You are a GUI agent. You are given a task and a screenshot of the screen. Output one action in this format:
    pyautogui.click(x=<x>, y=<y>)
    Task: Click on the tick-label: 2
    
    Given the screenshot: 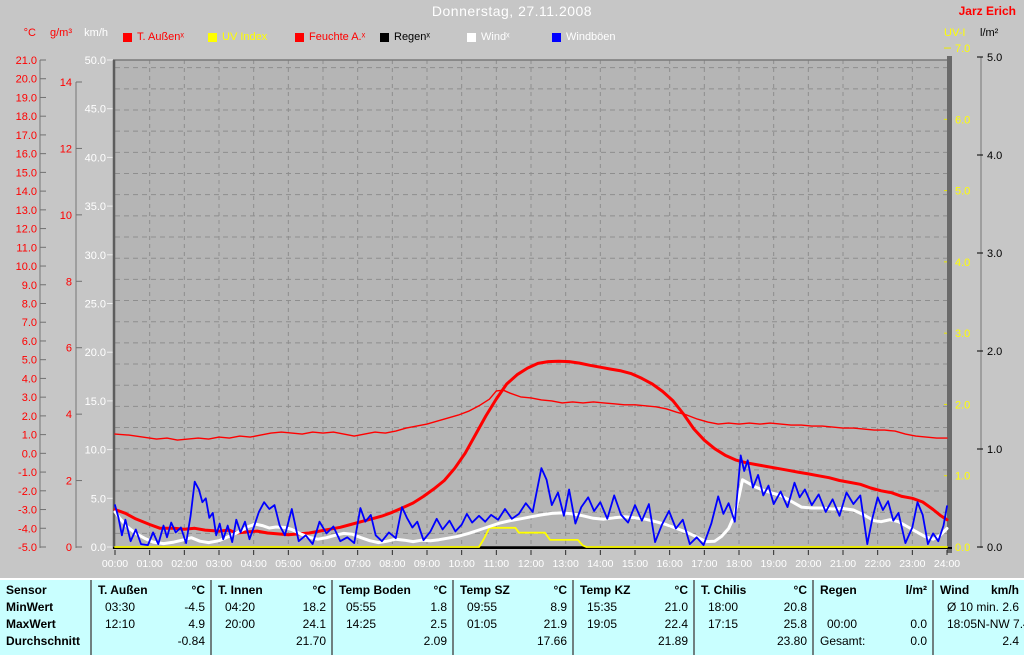 What is the action you would take?
    pyautogui.click(x=69, y=482)
    